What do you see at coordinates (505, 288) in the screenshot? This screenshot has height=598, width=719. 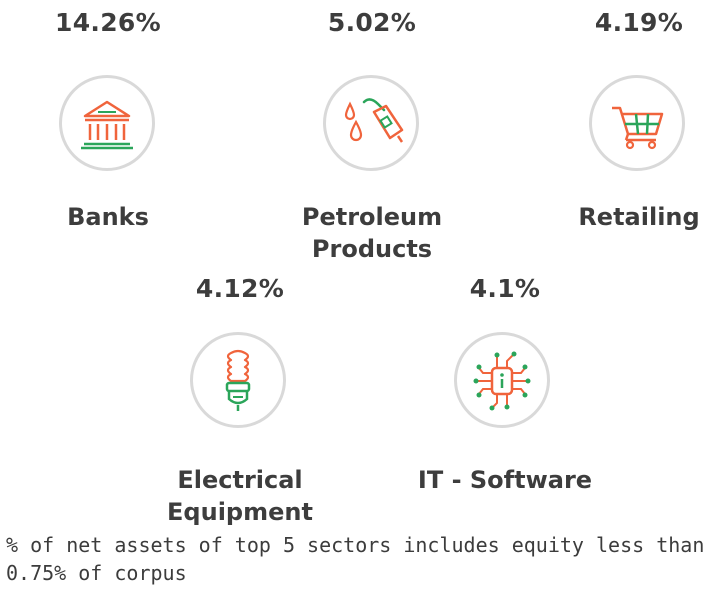 I see `sector-percent: 4.1%` at bounding box center [505, 288].